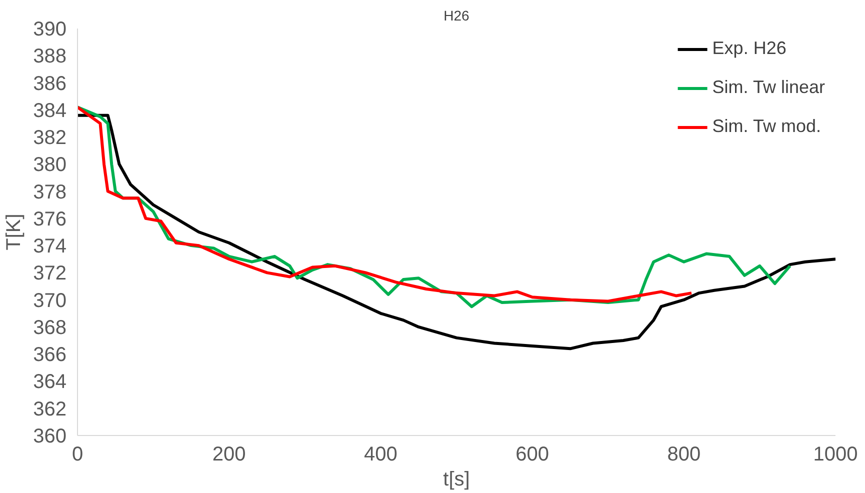  What do you see at coordinates (532, 455) in the screenshot?
I see `x-tick-label: 600` at bounding box center [532, 455].